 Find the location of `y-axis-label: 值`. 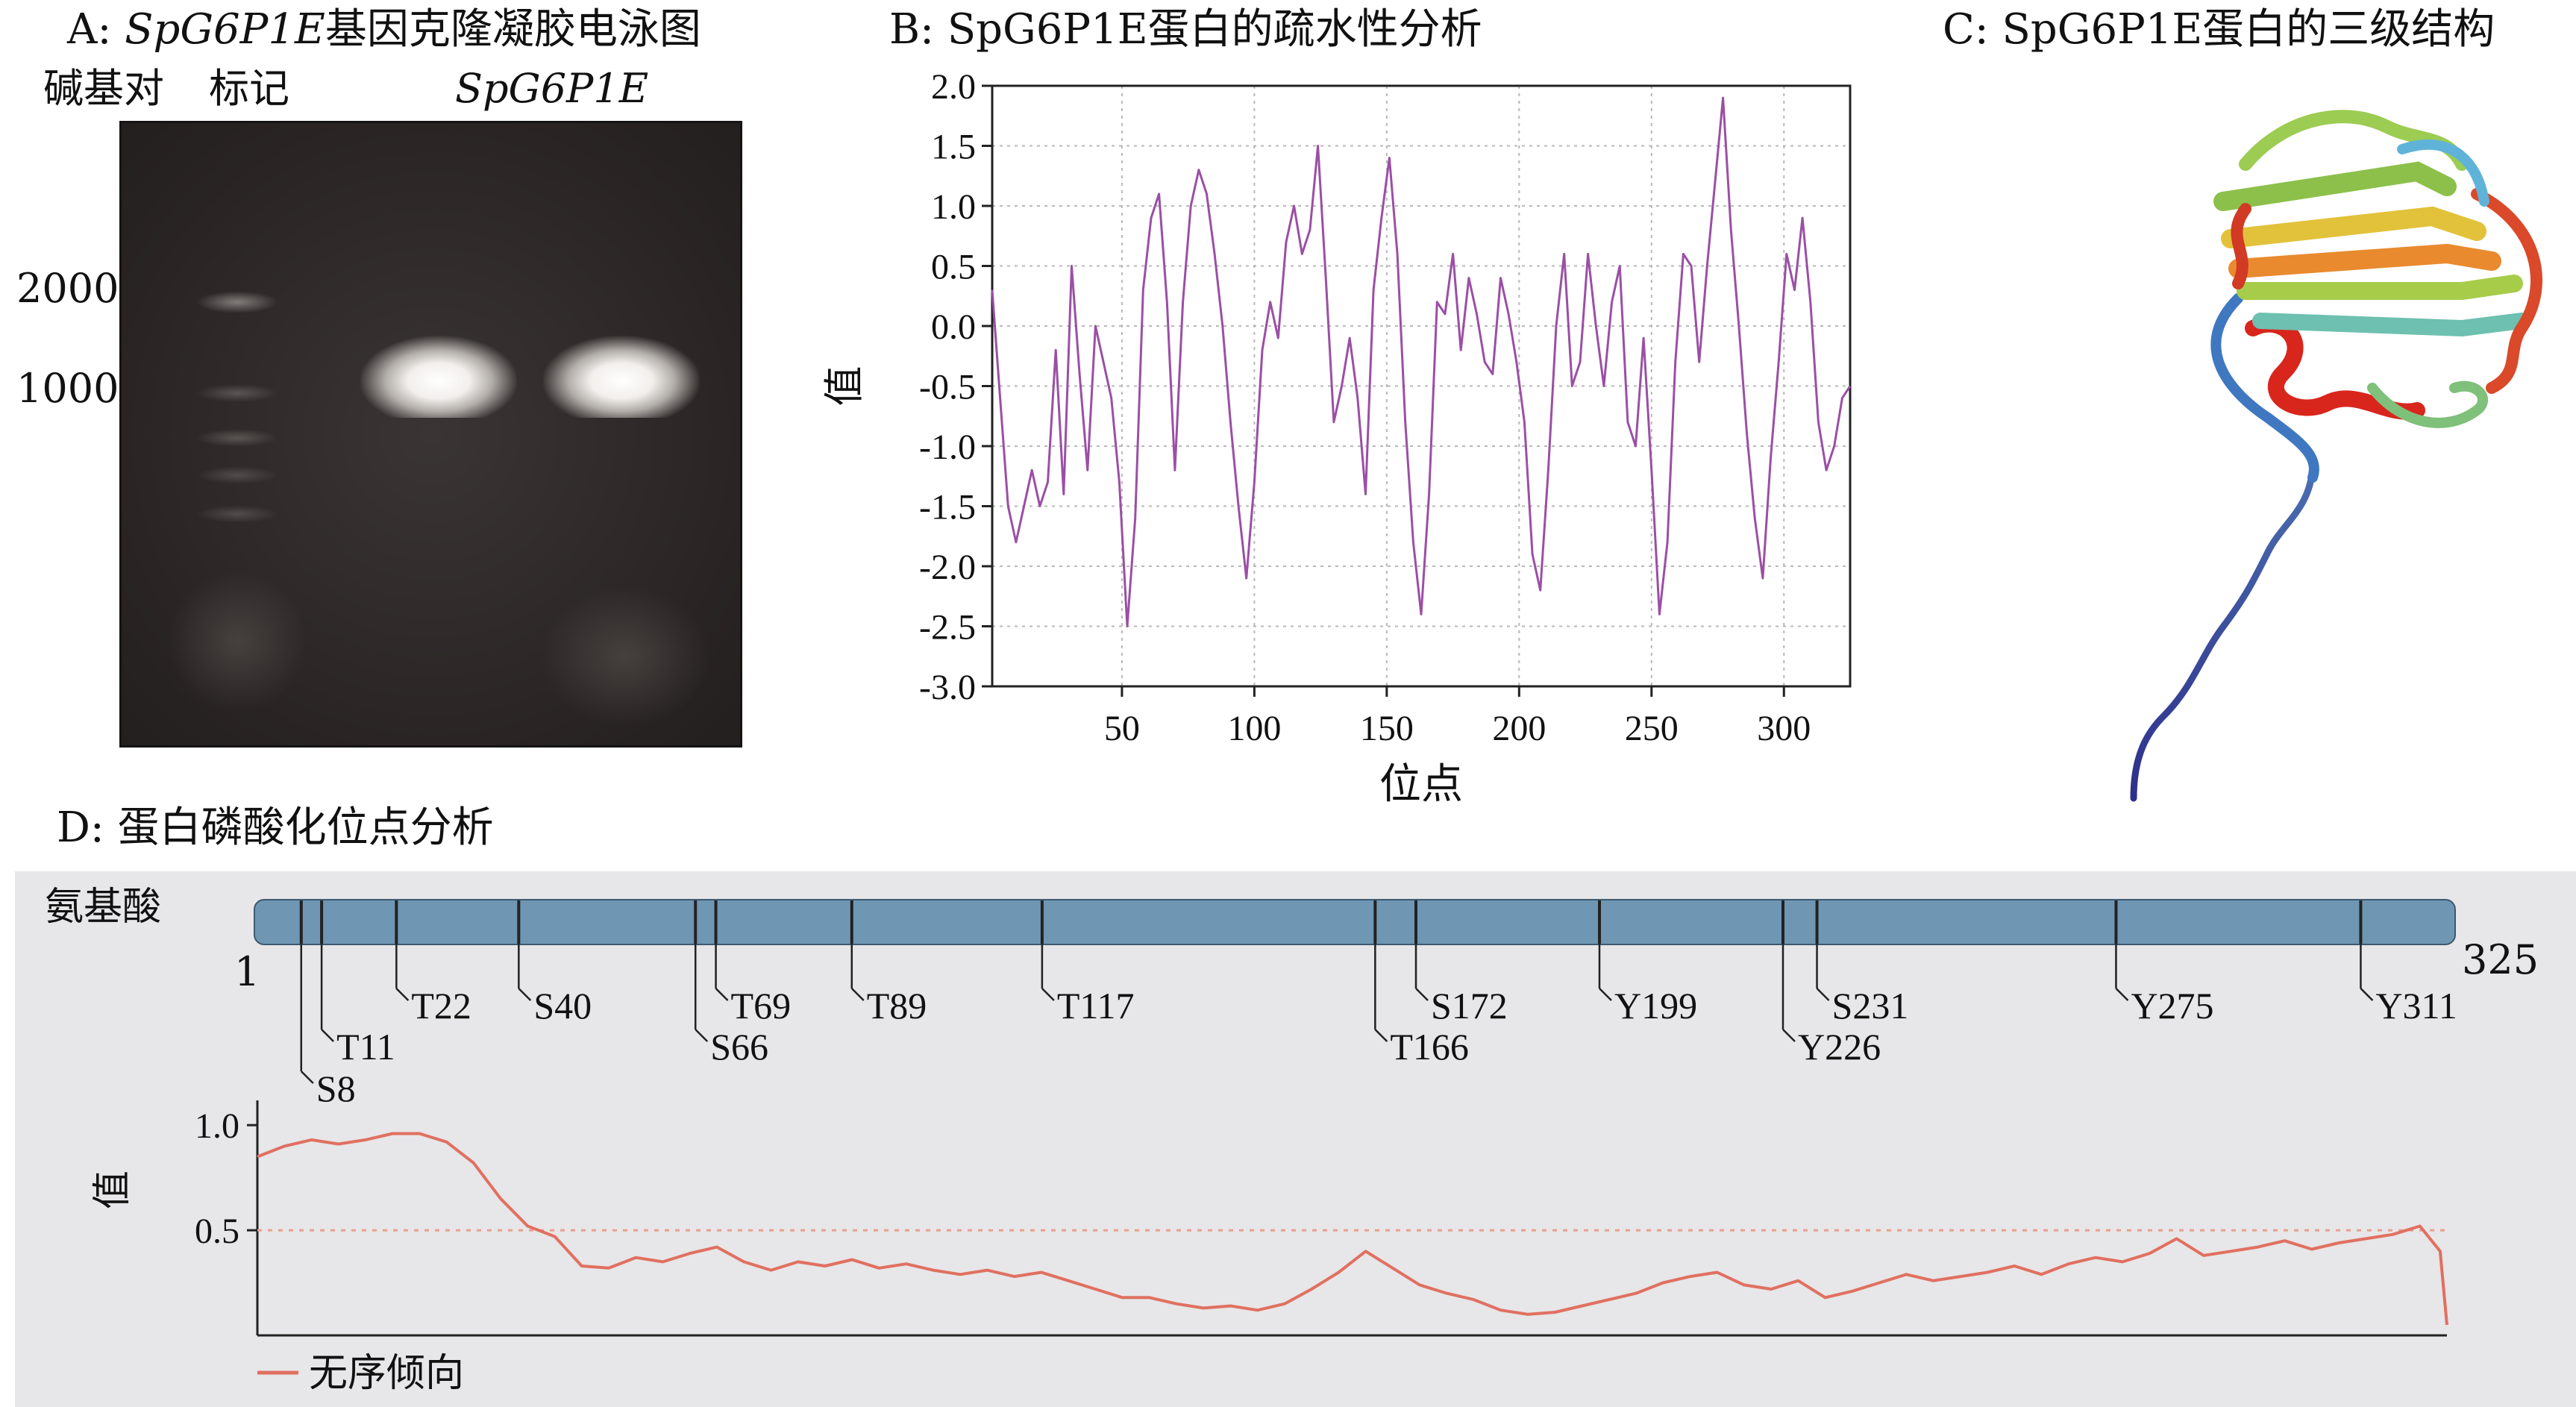

y-axis-label: 值 is located at coordinates (844, 386).